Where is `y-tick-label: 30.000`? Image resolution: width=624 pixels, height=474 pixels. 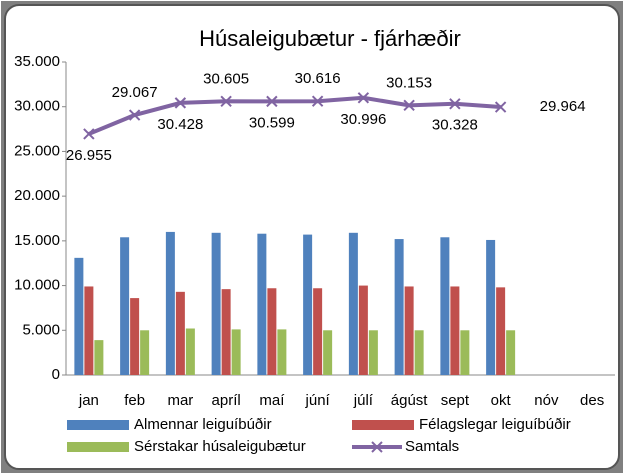 y-tick-label: 30.000 is located at coordinates (37, 106).